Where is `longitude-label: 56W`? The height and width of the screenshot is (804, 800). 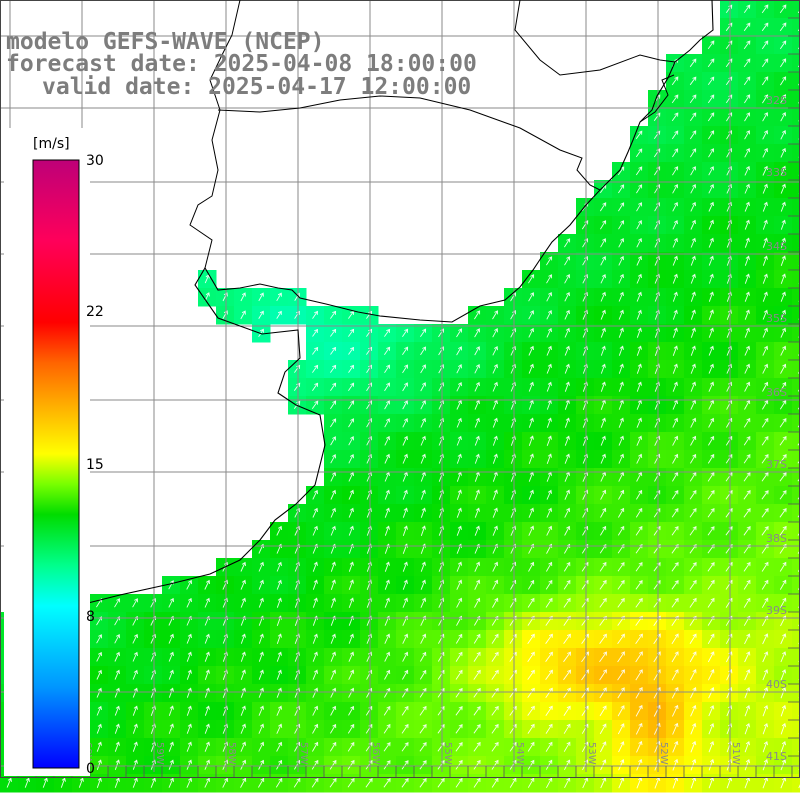 longitude-label: 56W is located at coordinates (375, 753).